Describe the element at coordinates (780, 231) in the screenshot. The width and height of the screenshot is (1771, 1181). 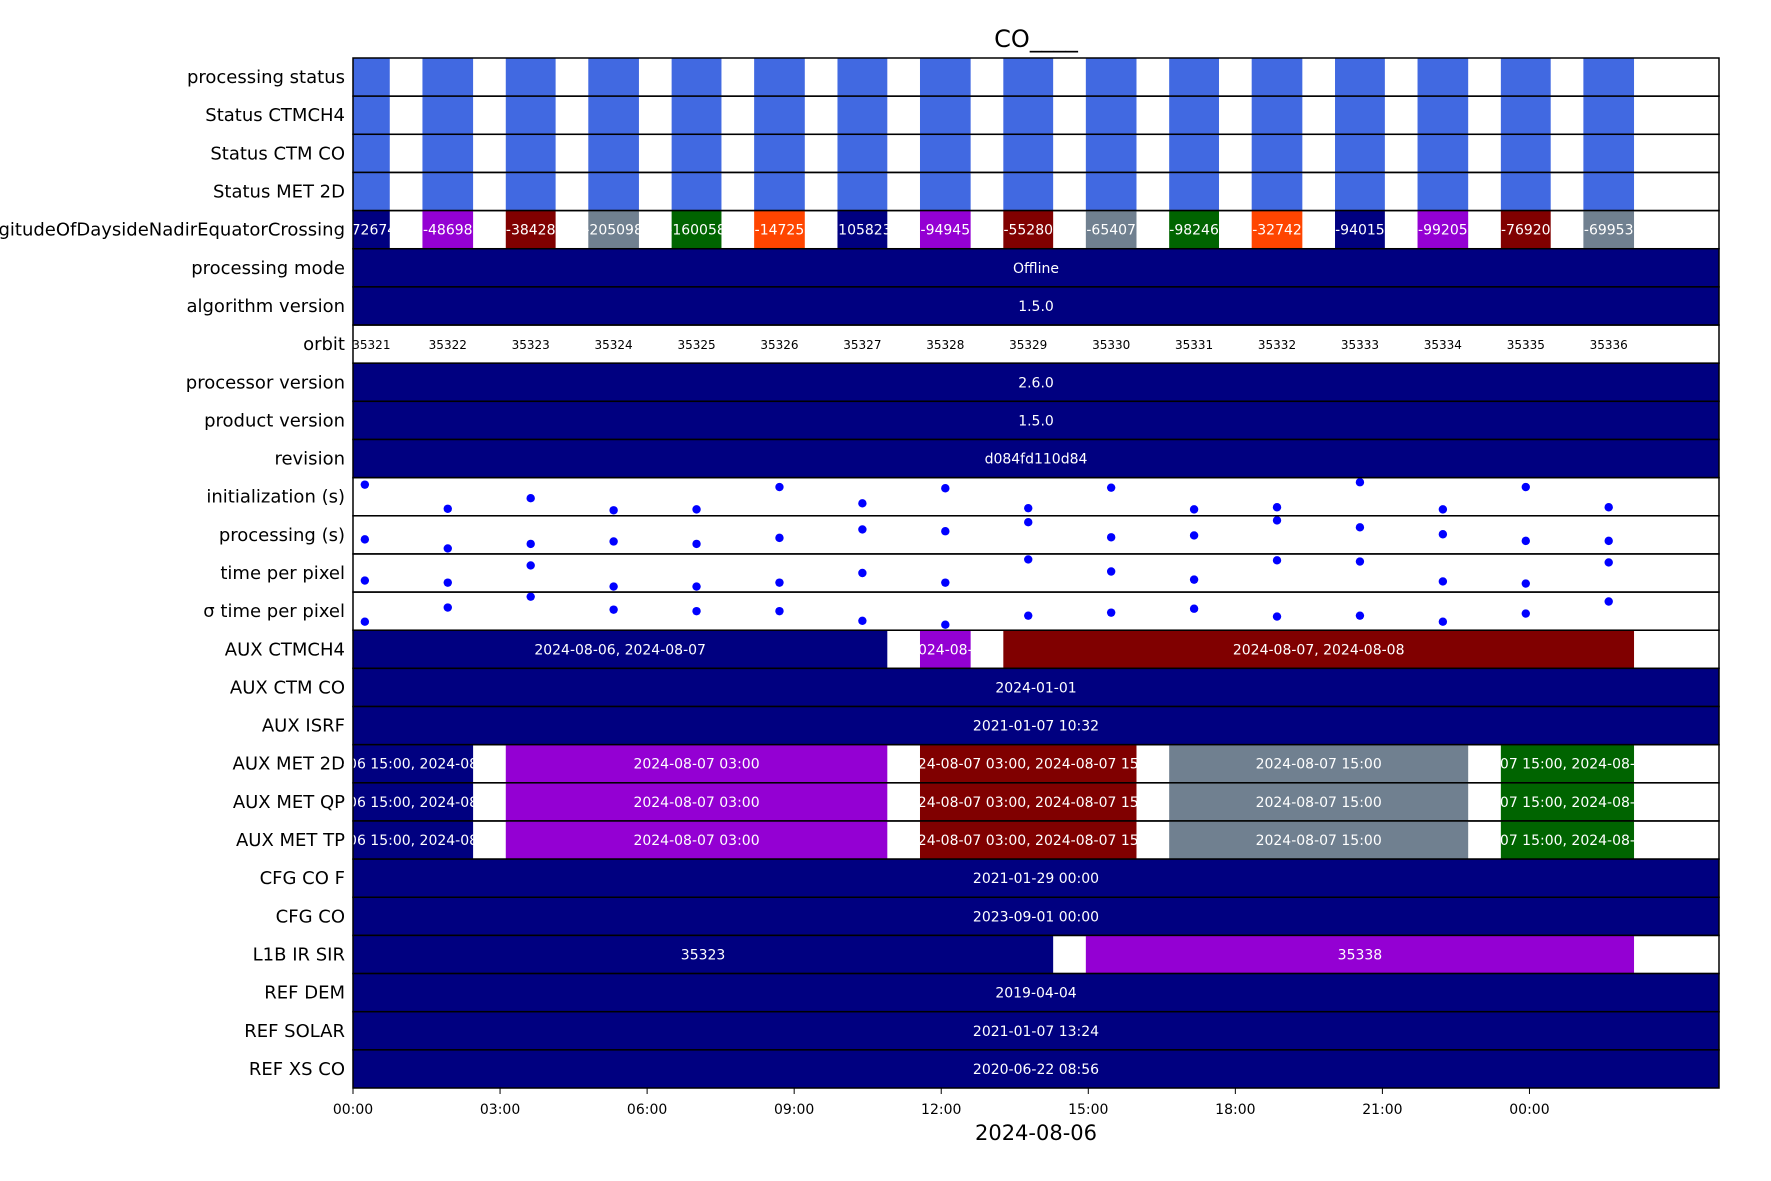
I see `orbit-bar-label: -14725` at that location.